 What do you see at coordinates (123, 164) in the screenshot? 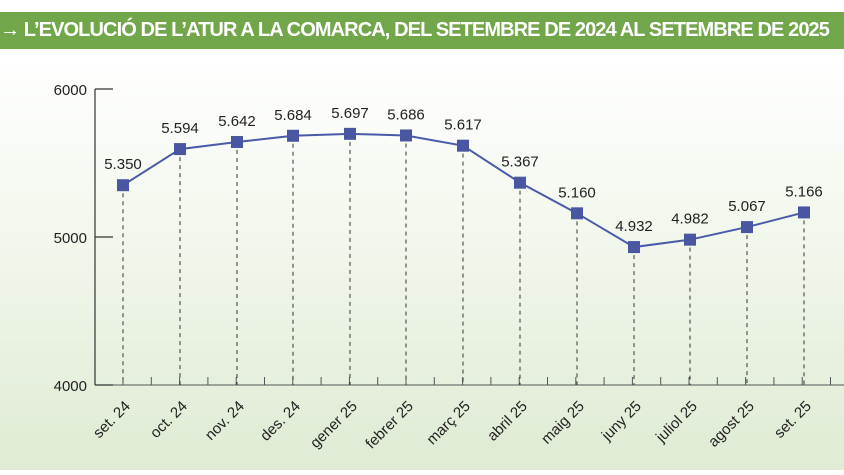
I see `data-label: 5.350` at bounding box center [123, 164].